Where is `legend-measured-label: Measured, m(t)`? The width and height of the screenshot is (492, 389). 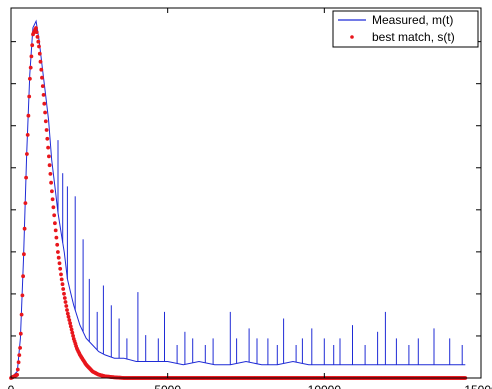 legend-measured-label: Measured, m(t) is located at coordinates (412, 20).